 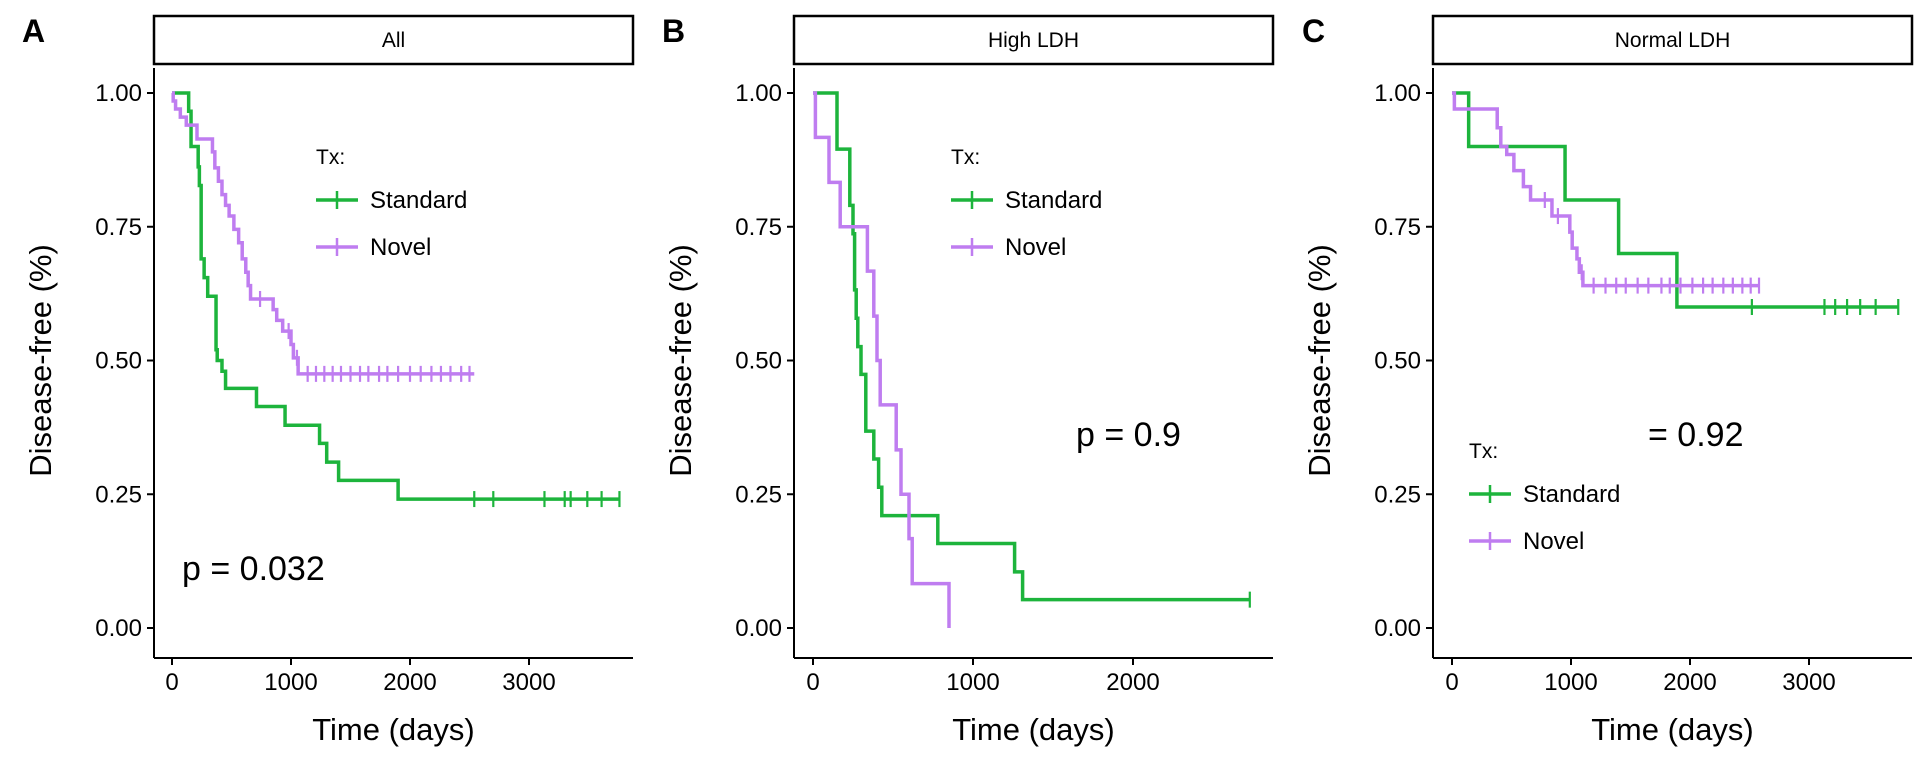 I want to click on p-value-annotation: = 0.92, so click(x=1695, y=435).